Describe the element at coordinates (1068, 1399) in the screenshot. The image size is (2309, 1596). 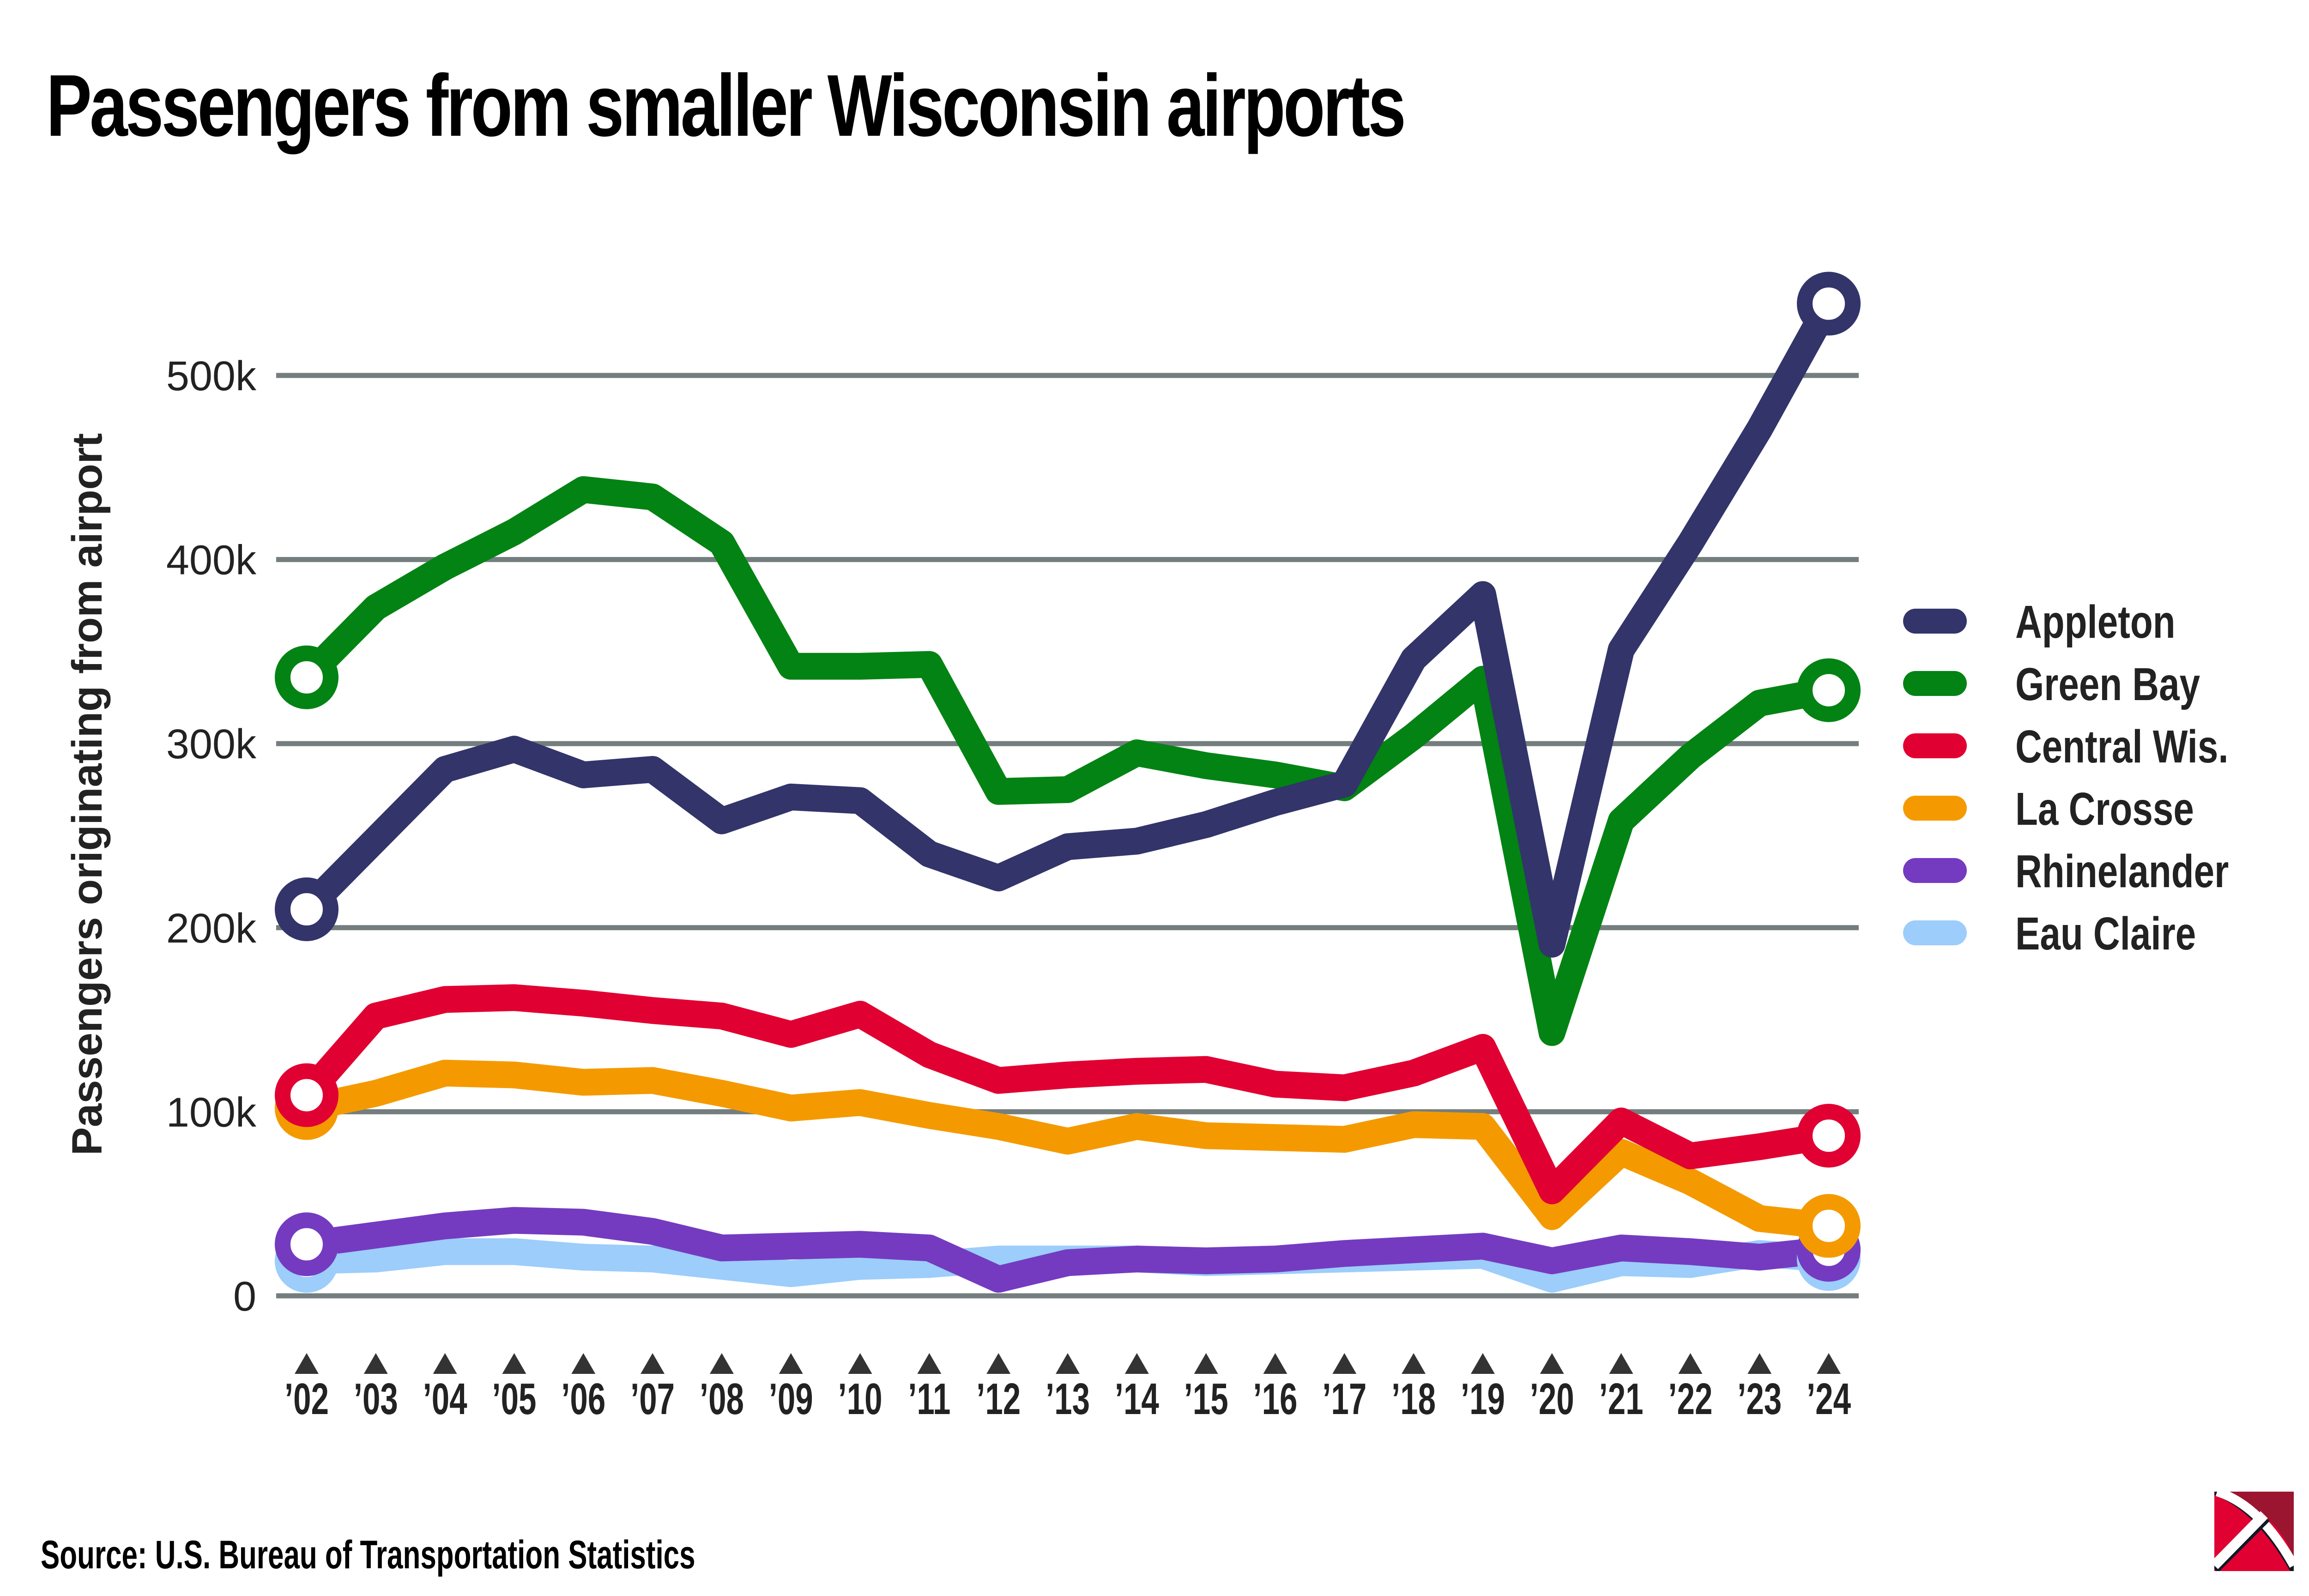
I see `x-tick-label: ’13` at that location.